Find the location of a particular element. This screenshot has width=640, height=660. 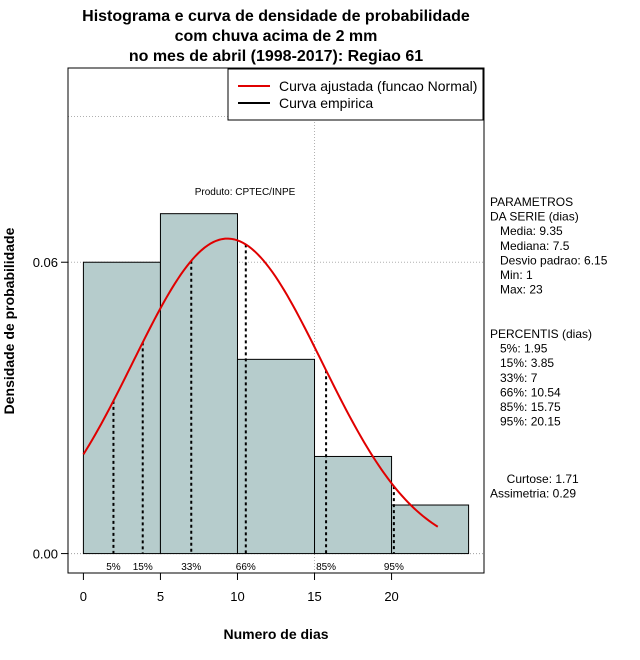

percentile-label: 95% is located at coordinates (394, 567).